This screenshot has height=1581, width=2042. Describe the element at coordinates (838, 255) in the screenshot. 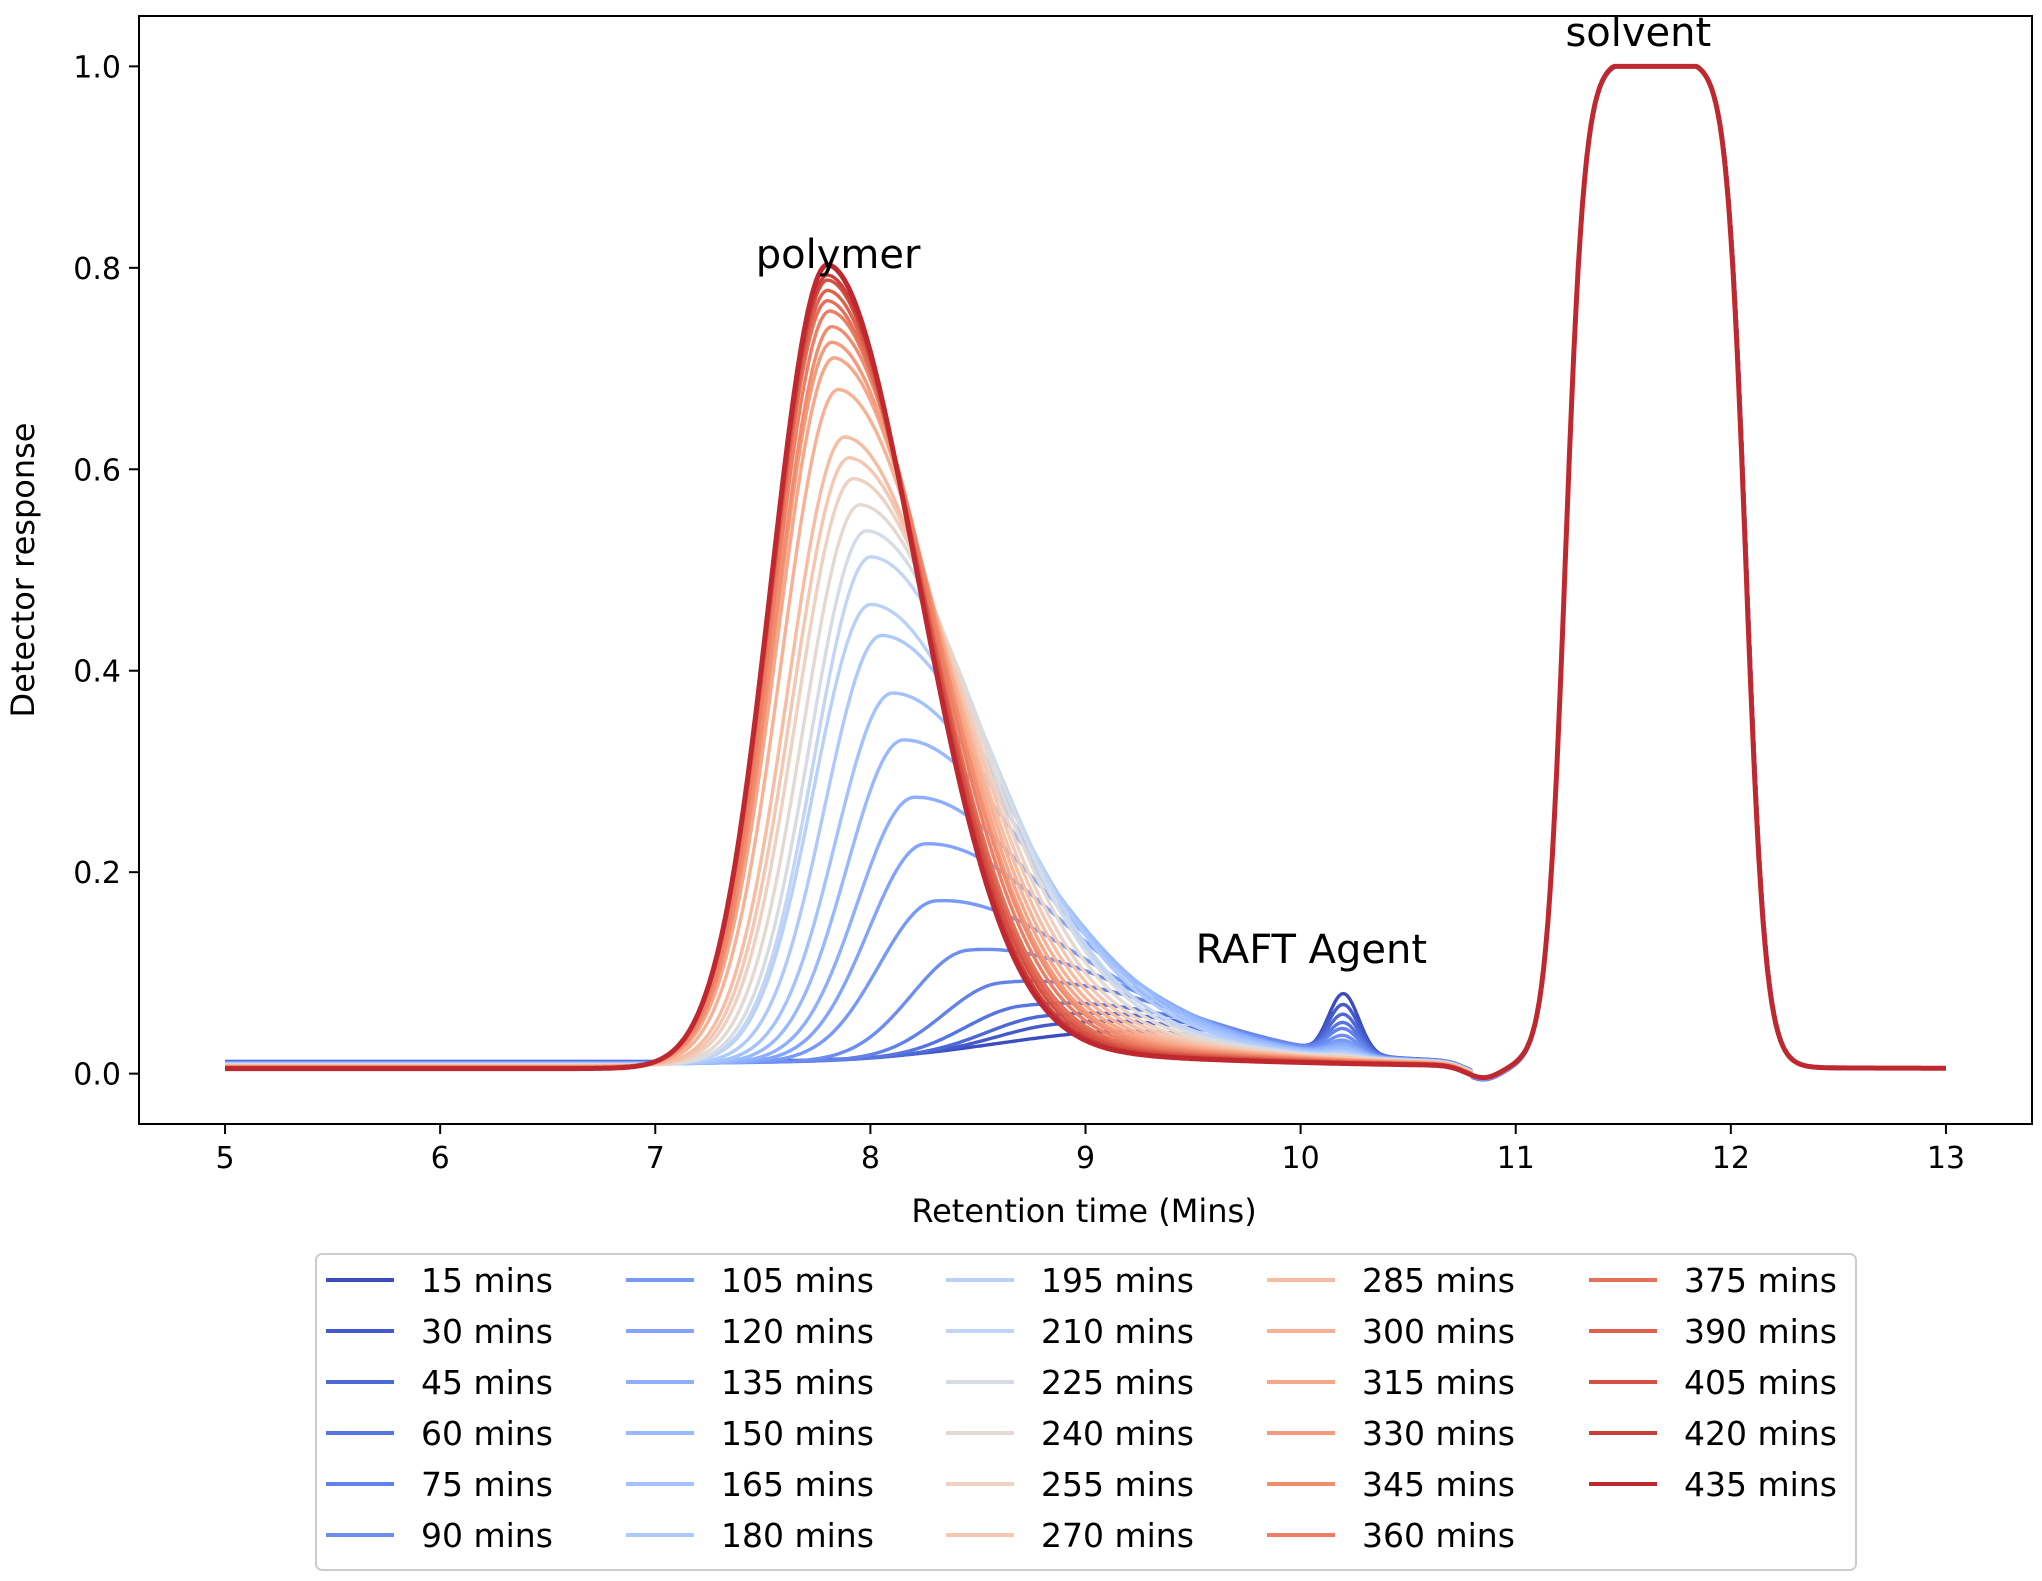

I see `annotation-label: polymer` at that location.